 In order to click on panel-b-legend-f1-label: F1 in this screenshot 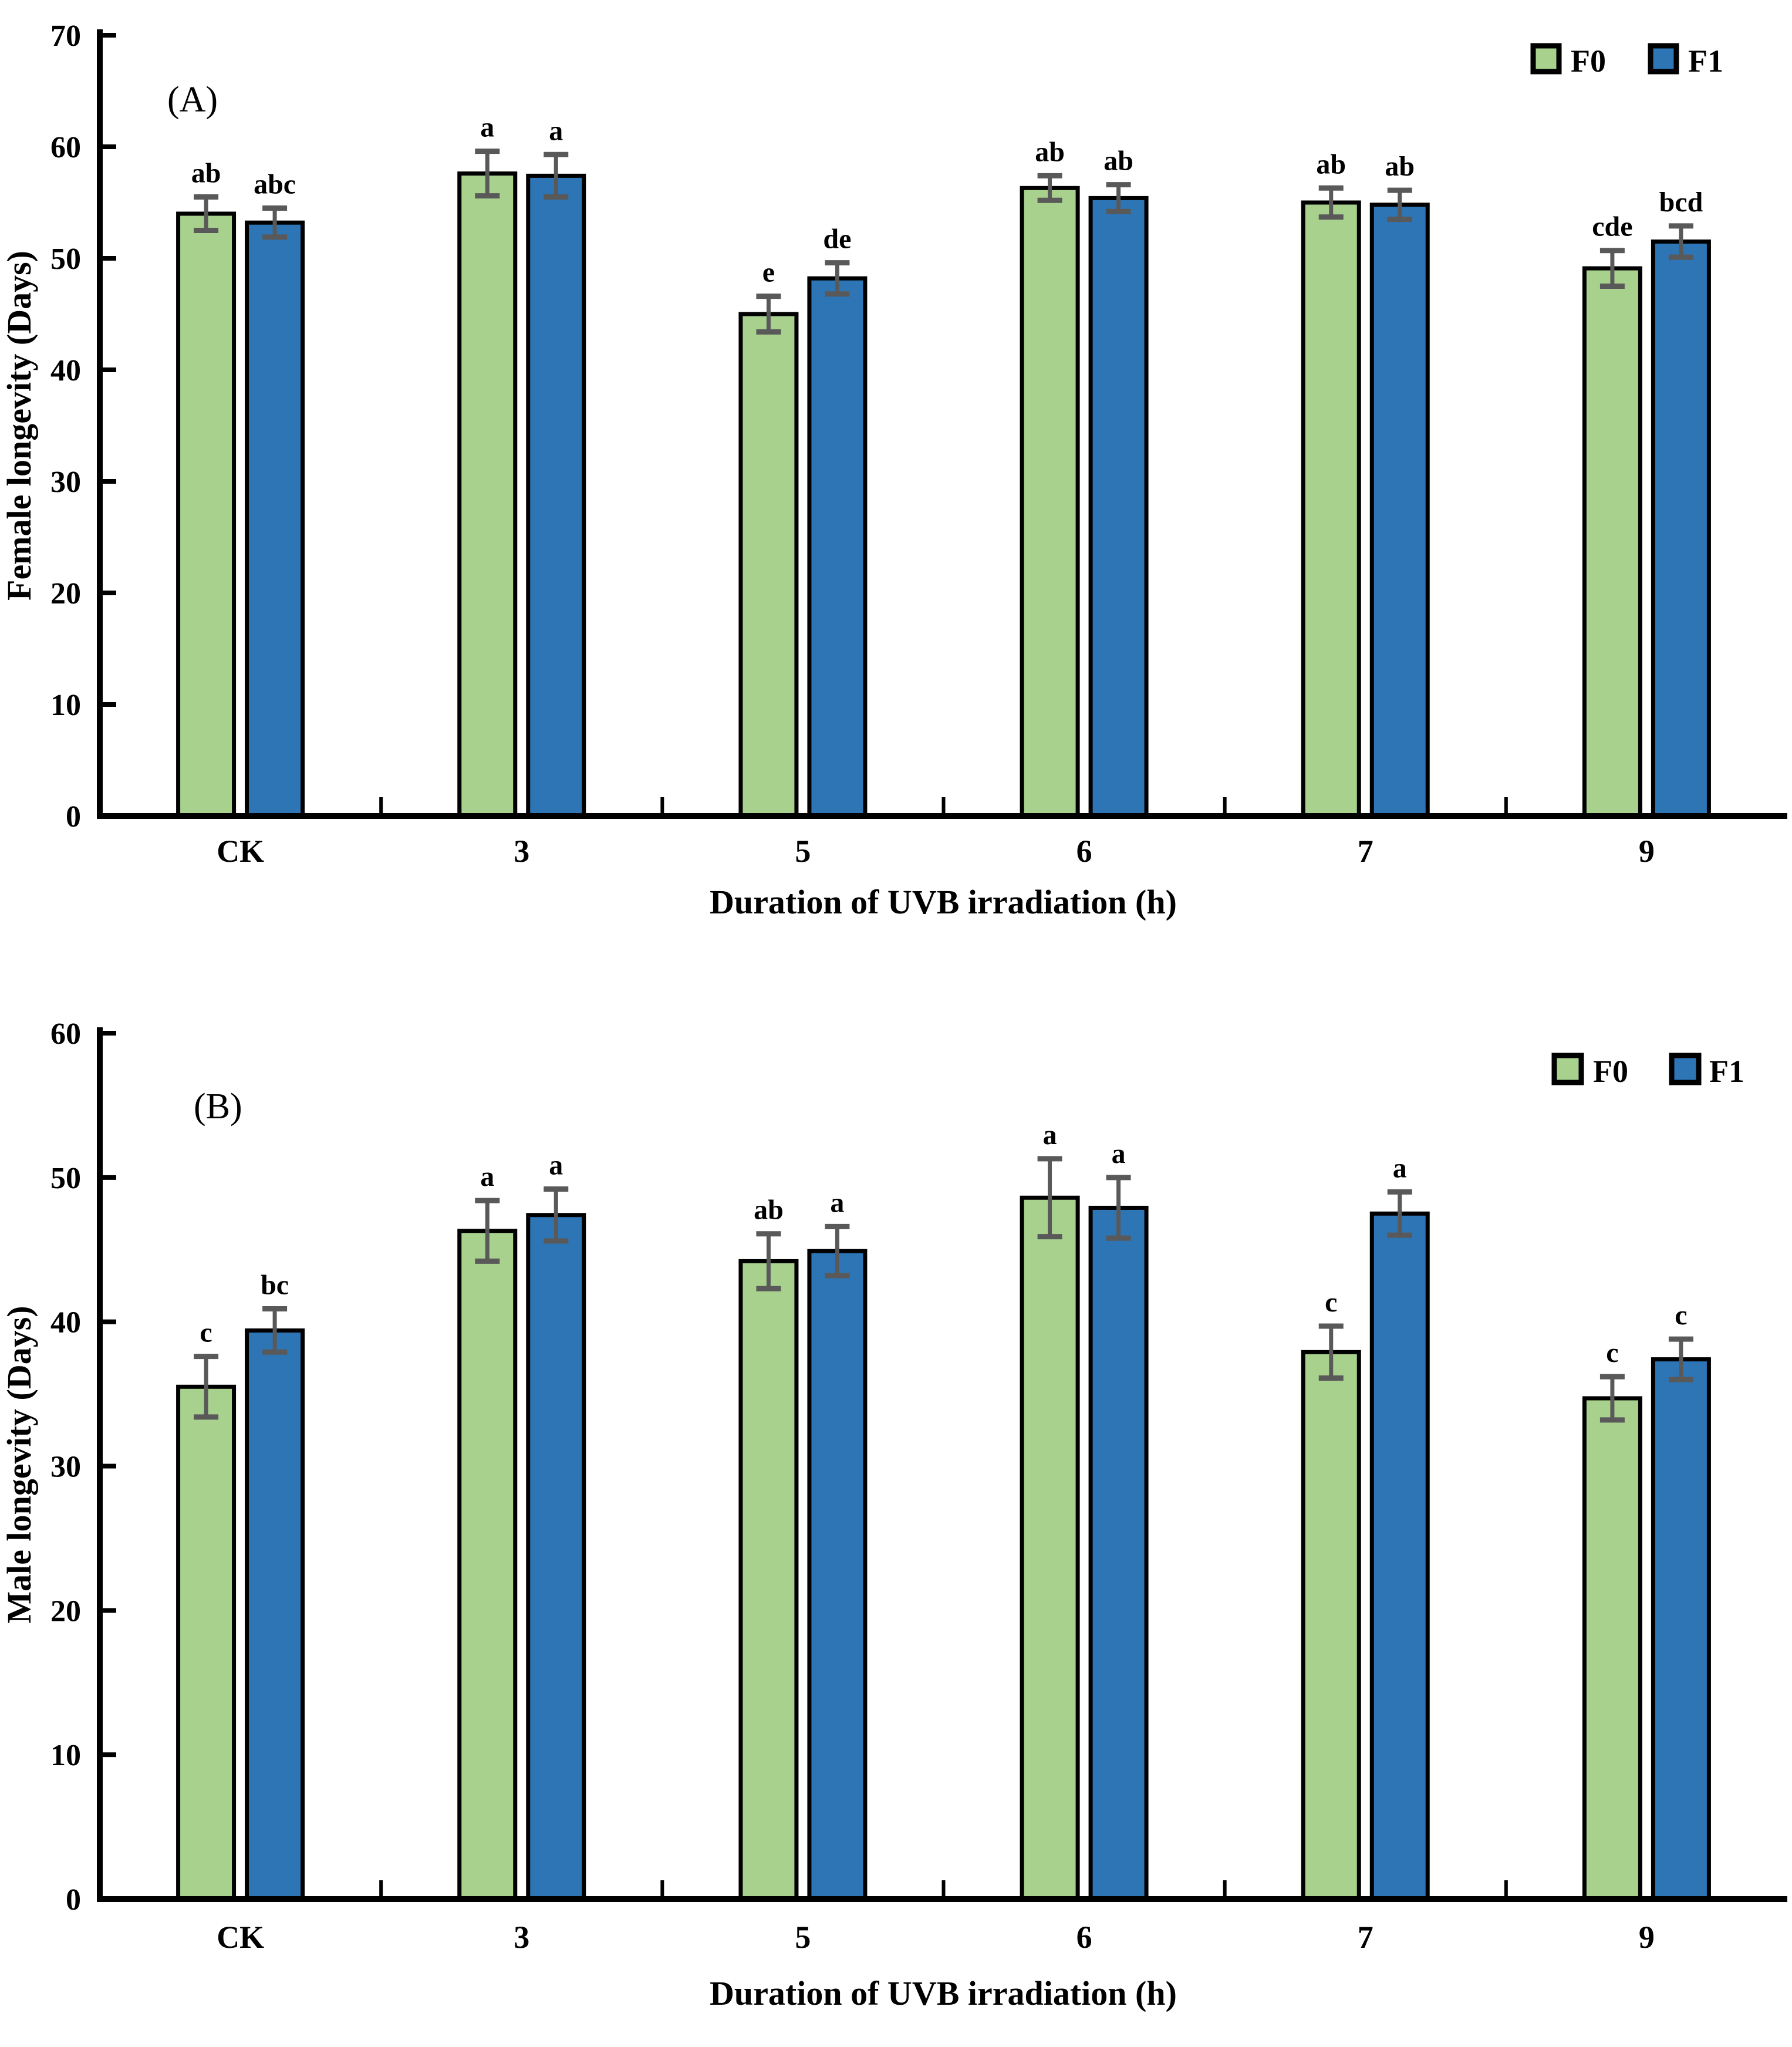, I will do `click(1726, 1071)`.